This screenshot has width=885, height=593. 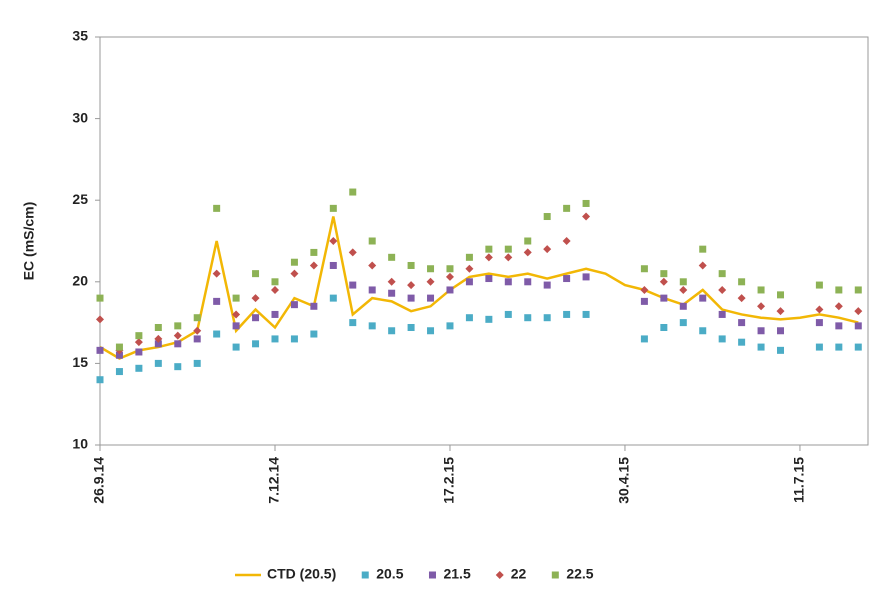 What do you see at coordinates (456, 574) in the screenshot?
I see `legend-label: 21.5` at bounding box center [456, 574].